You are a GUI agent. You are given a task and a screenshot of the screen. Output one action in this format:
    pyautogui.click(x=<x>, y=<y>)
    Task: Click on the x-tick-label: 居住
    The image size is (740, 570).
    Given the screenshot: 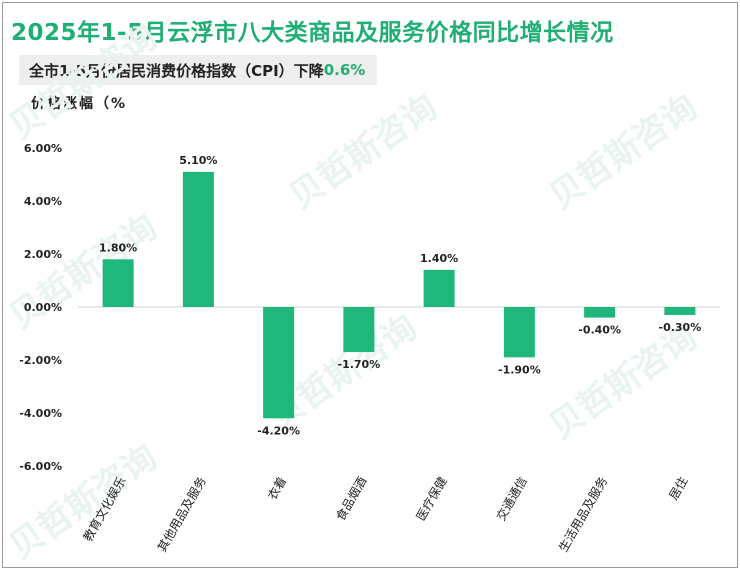 What is the action you would take?
    pyautogui.click(x=678, y=489)
    